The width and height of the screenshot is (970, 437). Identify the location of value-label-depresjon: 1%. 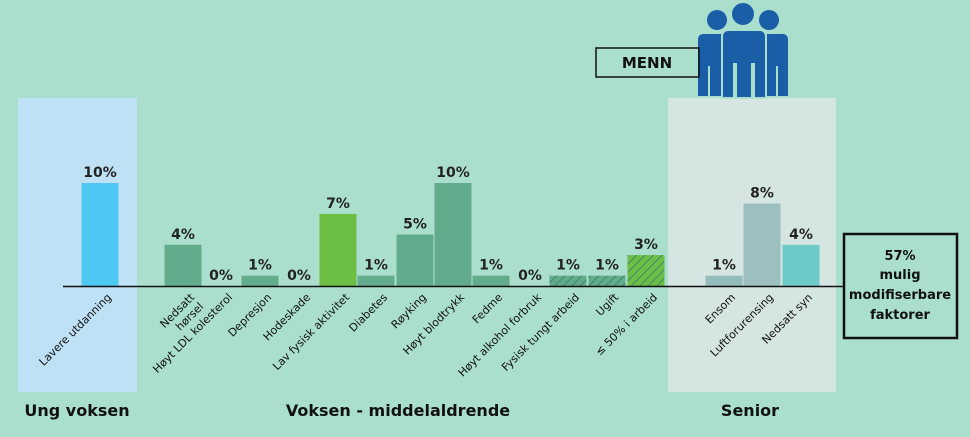
(260, 266).